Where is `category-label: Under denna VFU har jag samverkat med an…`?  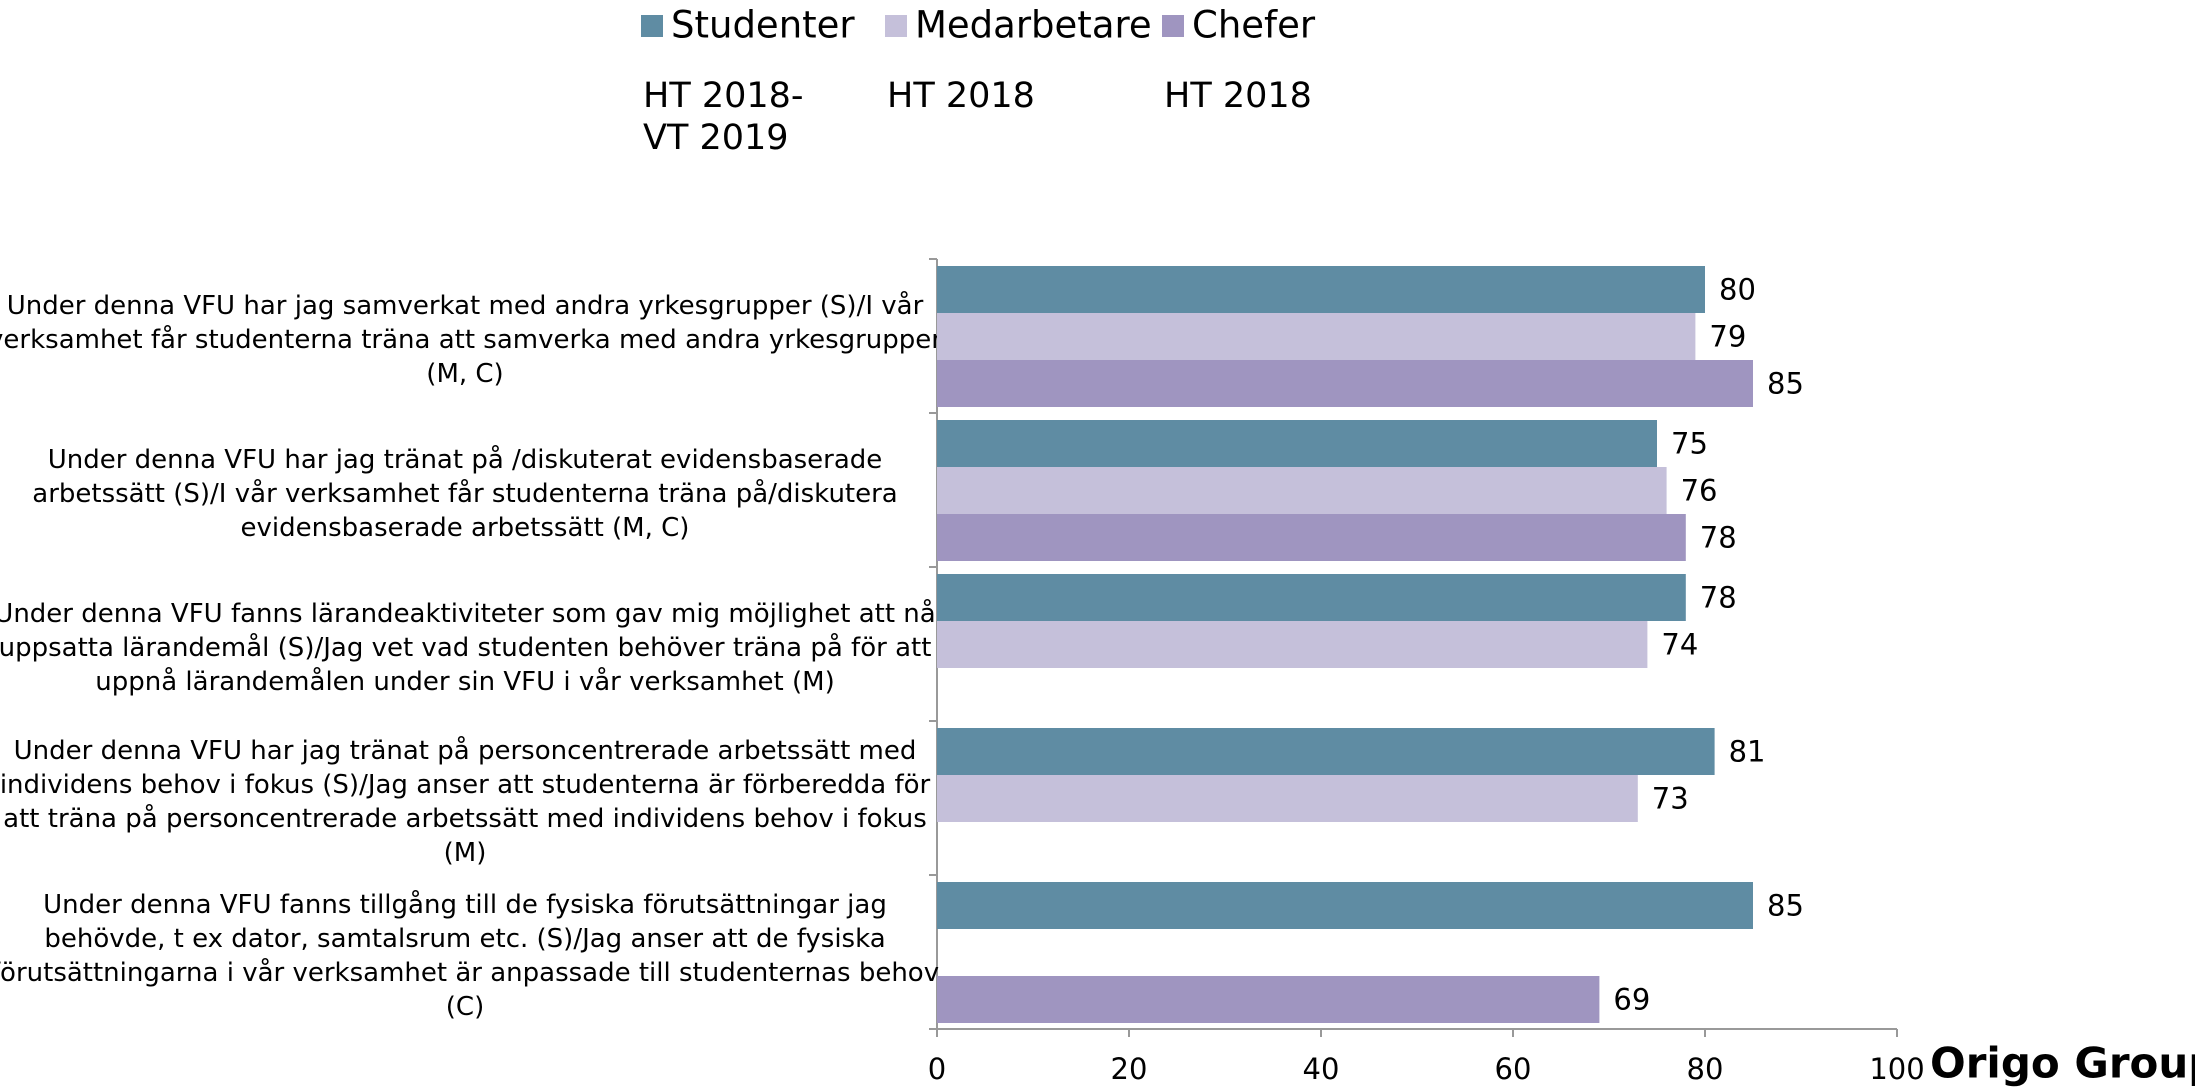
category-label: Under denna VFU har jag samverkat med an… is located at coordinates (471, 339).